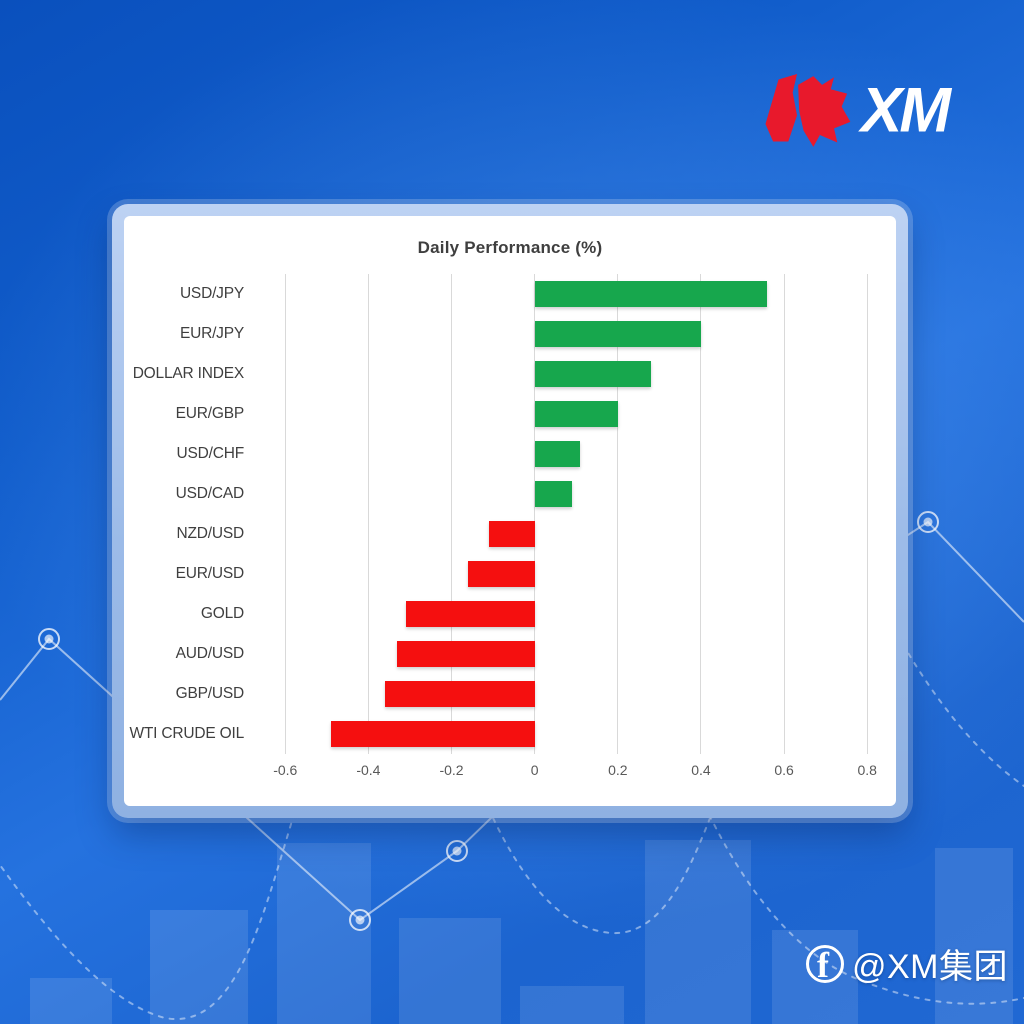  What do you see at coordinates (570, 773) in the screenshot?
I see `x-axis-labels: -0.6 -0.4 -0.2 0 0.2 0.4 0.6 0.8` at bounding box center [570, 773].